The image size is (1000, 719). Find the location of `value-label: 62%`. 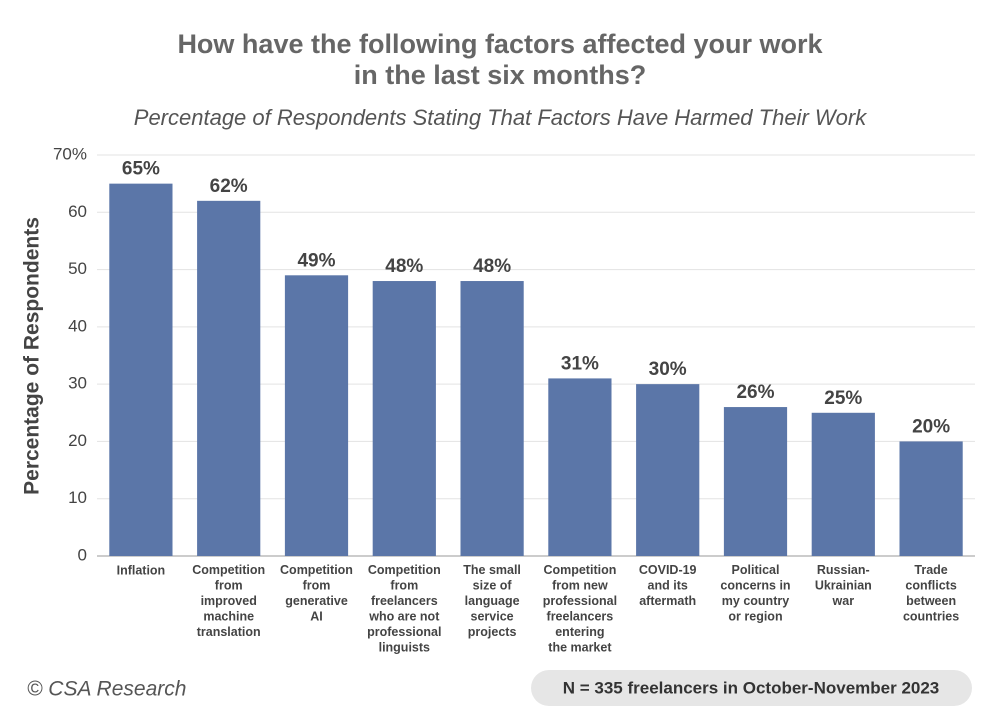

value-label: 62% is located at coordinates (229, 186).